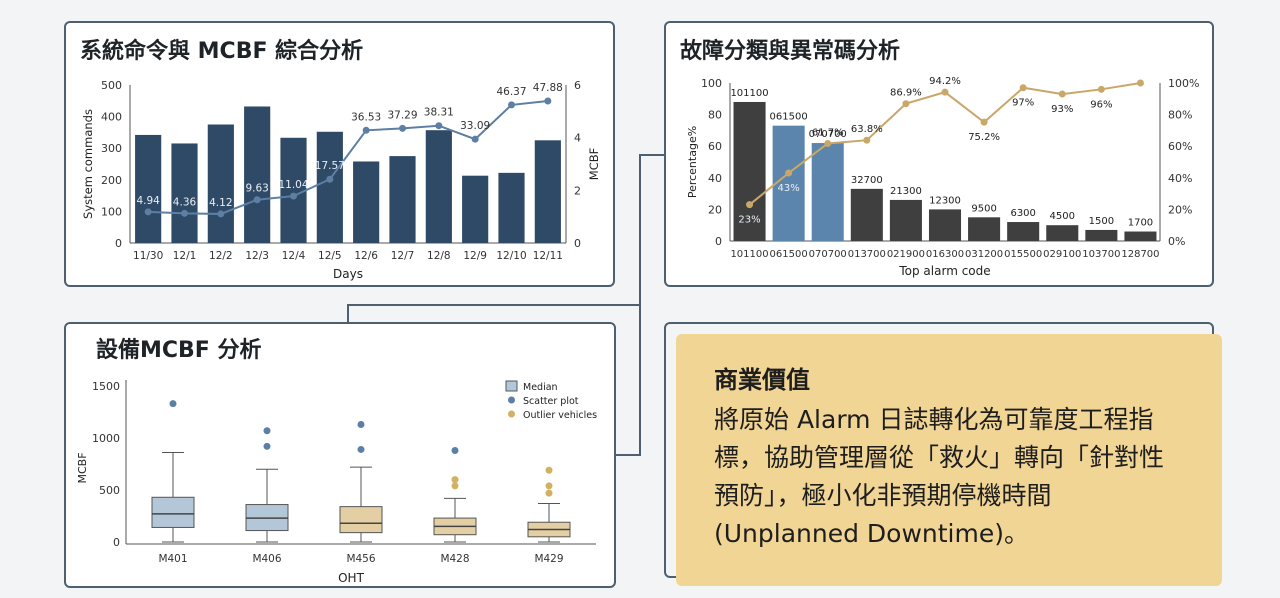  Describe the element at coordinates (548, 88) in the screenshot. I see `mcbf-point-label: 47.88` at that location.